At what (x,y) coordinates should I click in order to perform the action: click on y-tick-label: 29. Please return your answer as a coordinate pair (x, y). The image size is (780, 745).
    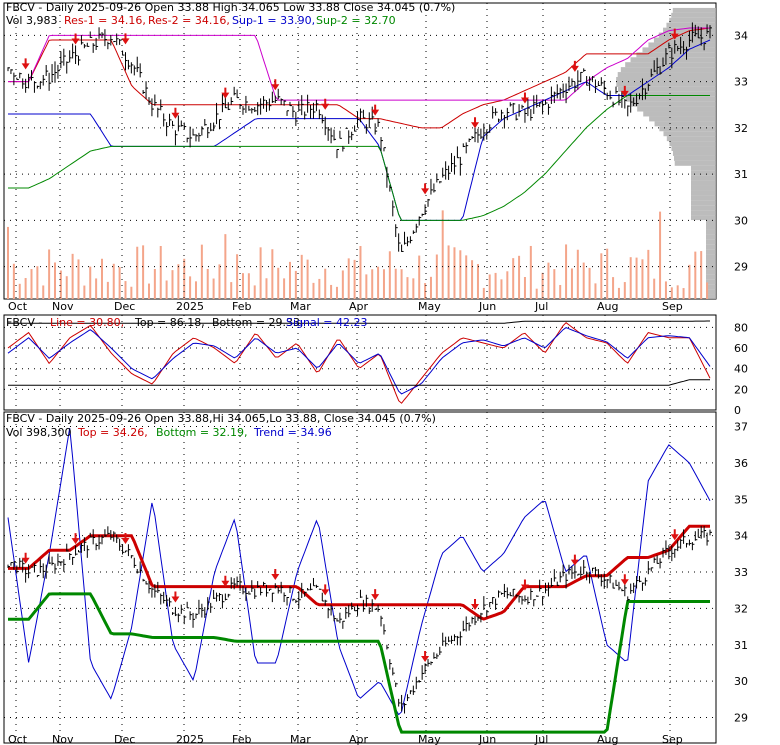
    Looking at the image, I should click on (741, 718).